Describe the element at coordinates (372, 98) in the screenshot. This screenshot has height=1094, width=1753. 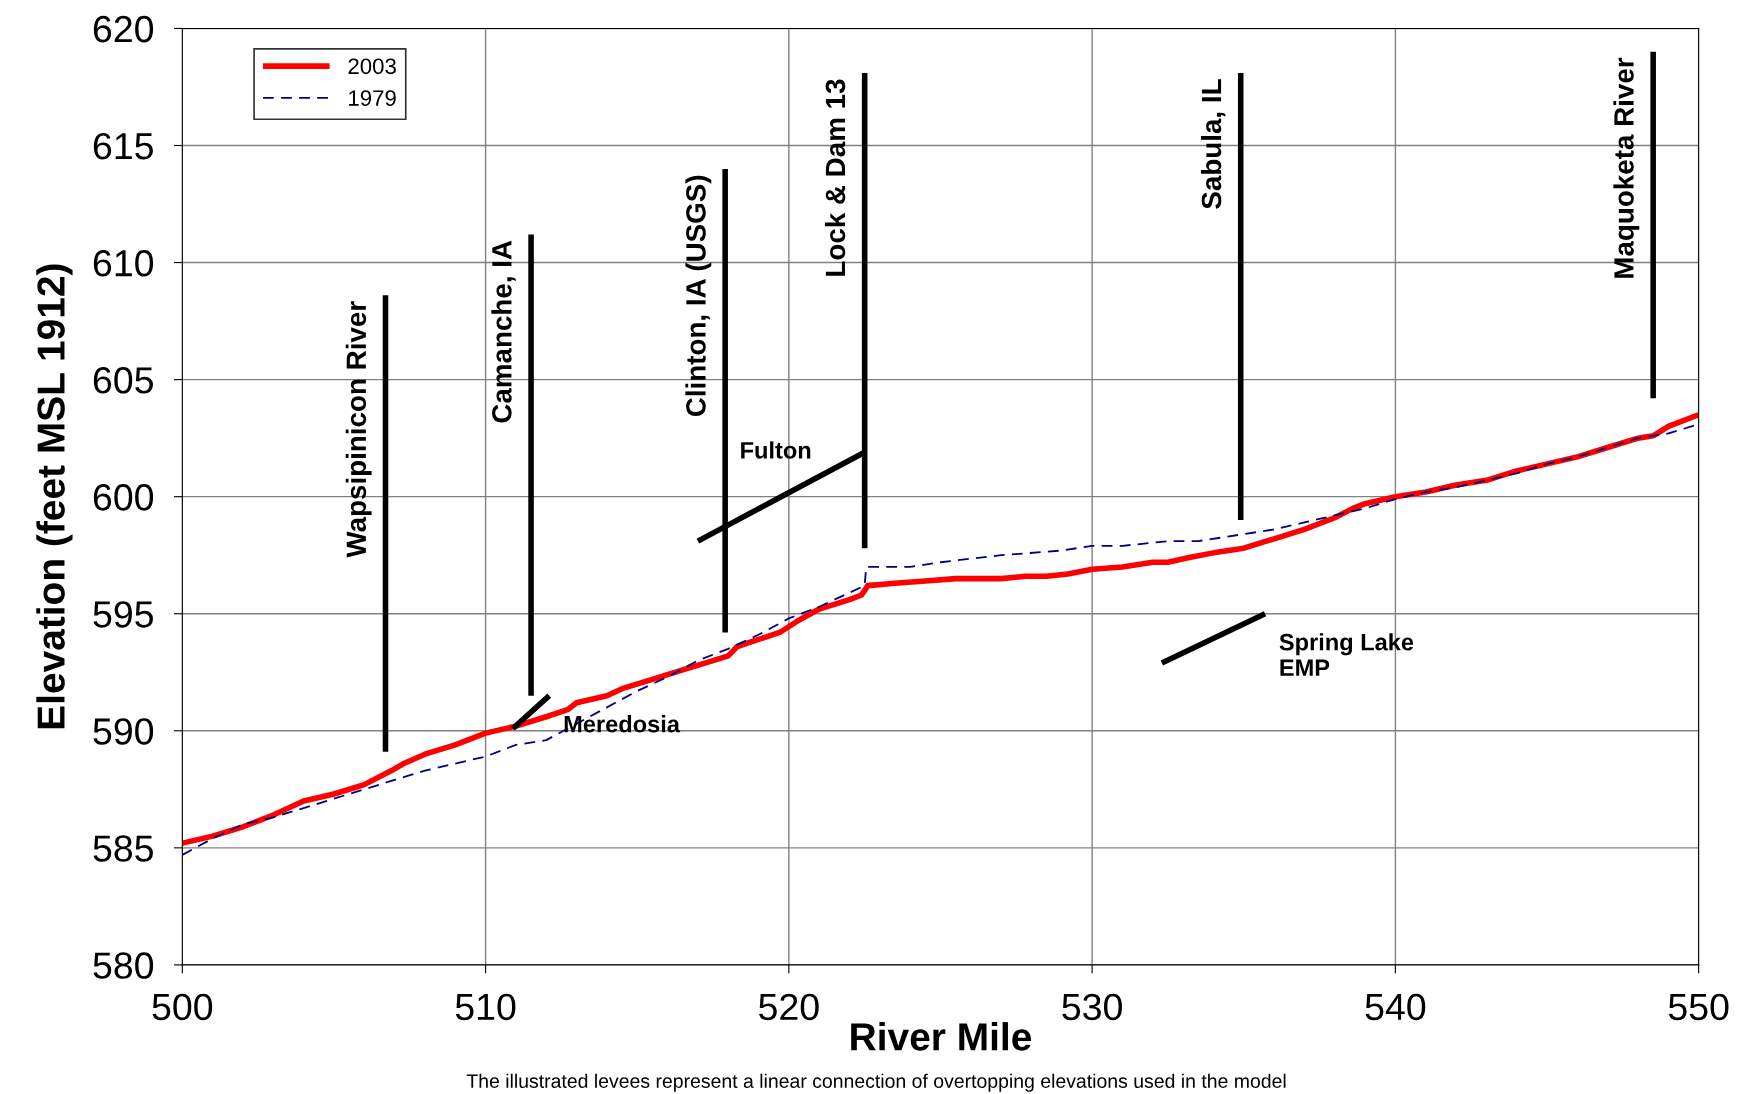
I see `legend-label: 1979` at that location.